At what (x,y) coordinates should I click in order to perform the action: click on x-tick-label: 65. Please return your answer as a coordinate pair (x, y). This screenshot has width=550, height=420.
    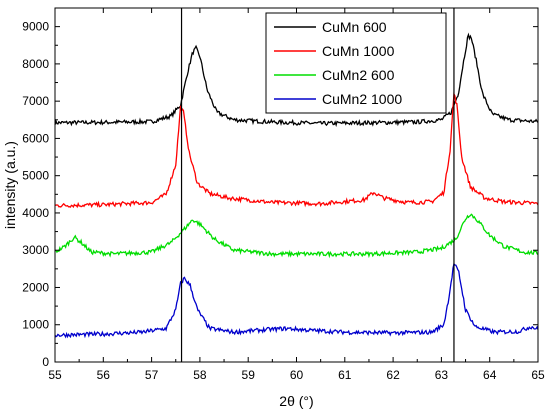
    Looking at the image, I should click on (538, 375).